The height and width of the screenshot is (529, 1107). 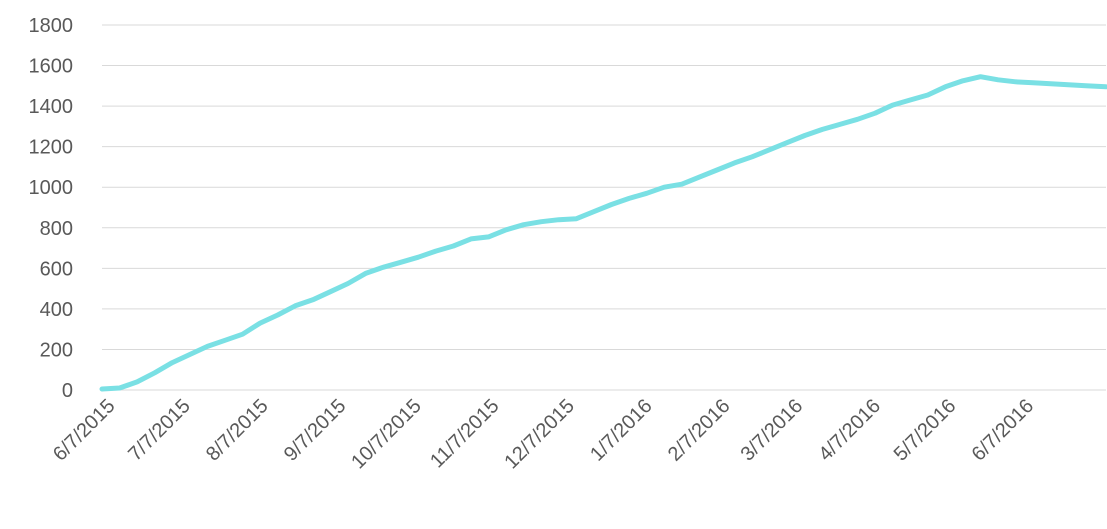 What do you see at coordinates (159, 430) in the screenshot?
I see `x-tick-label: 7/7/2015` at bounding box center [159, 430].